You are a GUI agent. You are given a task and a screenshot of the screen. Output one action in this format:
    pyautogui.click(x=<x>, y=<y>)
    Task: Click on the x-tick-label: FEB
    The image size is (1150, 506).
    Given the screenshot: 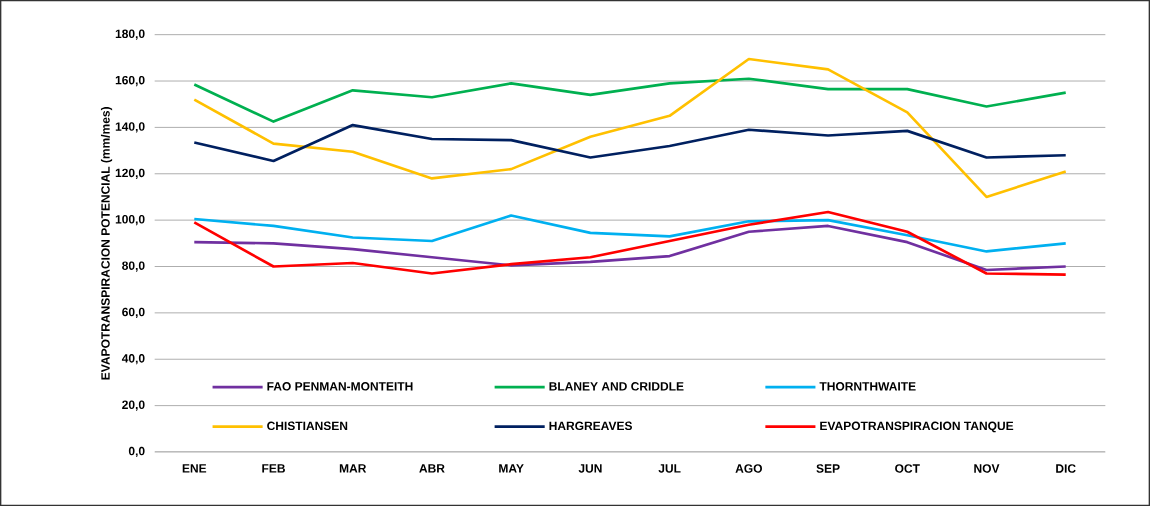 What is the action you would take?
    pyautogui.click(x=273, y=468)
    